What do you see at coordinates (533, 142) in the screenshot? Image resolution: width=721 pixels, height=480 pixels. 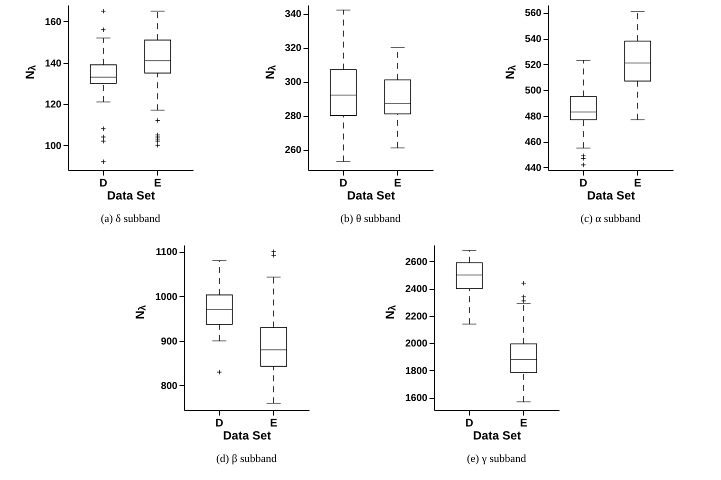 I see `y-tick-label: 460` at bounding box center [533, 142].